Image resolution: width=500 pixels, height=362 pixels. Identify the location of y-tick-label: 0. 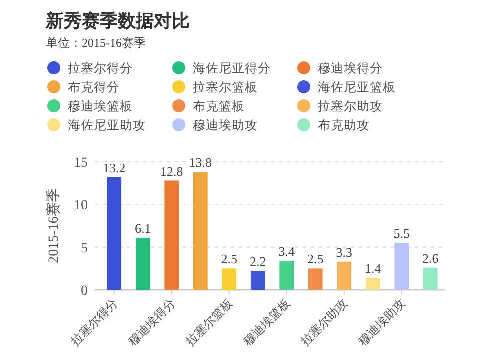
(84, 291).